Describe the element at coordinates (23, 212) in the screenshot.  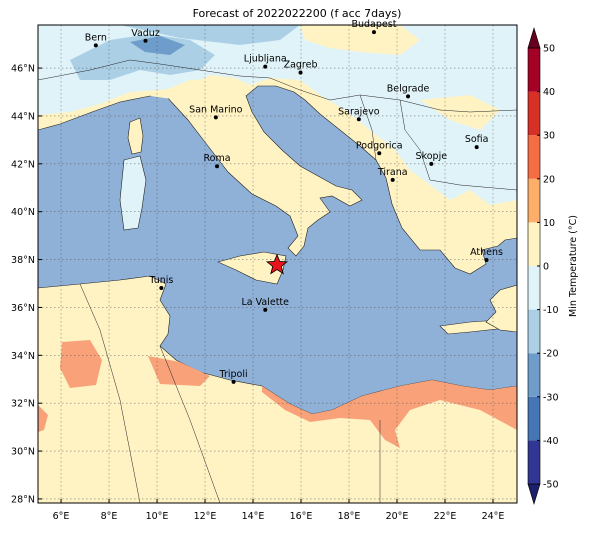
I see `y-tick-label: 40°N` at that location.